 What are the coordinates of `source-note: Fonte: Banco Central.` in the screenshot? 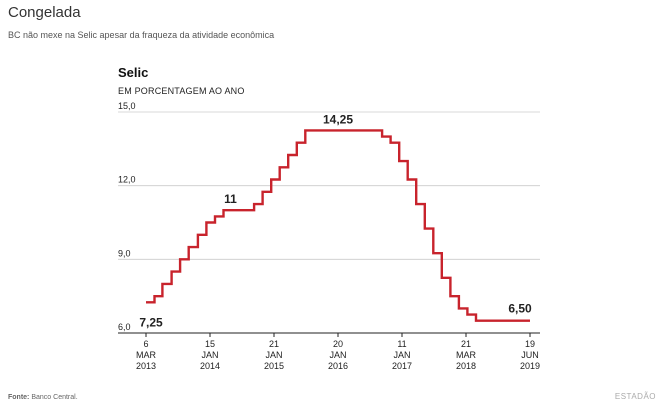 It's located at (43, 397).